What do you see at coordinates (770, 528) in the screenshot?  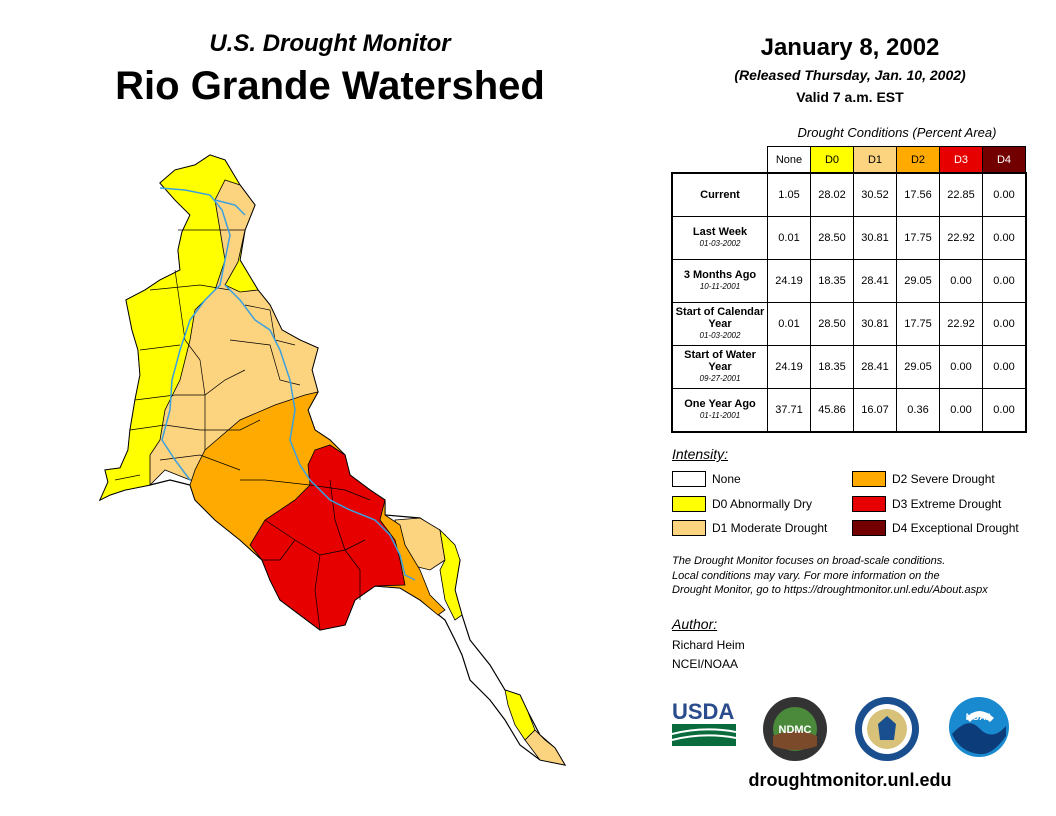 I see `legend-label: D1 Moderate Drought` at bounding box center [770, 528].